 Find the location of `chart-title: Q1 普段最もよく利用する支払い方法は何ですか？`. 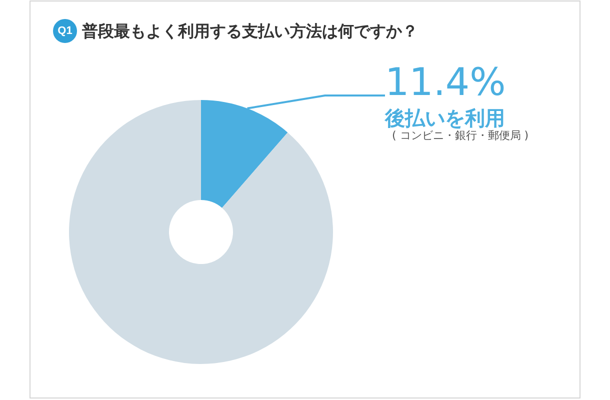

chart-title: Q1 普段最もよく利用する支払い方法は何ですか？ is located at coordinates (238, 31).